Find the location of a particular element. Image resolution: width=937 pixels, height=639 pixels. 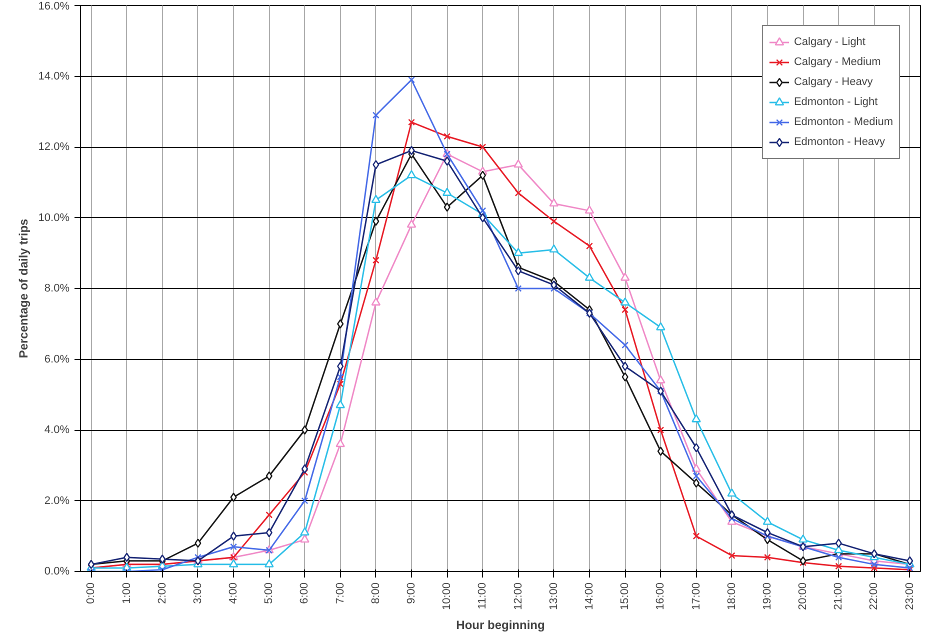

y-tick-label: 0.0% is located at coordinates (57, 572).